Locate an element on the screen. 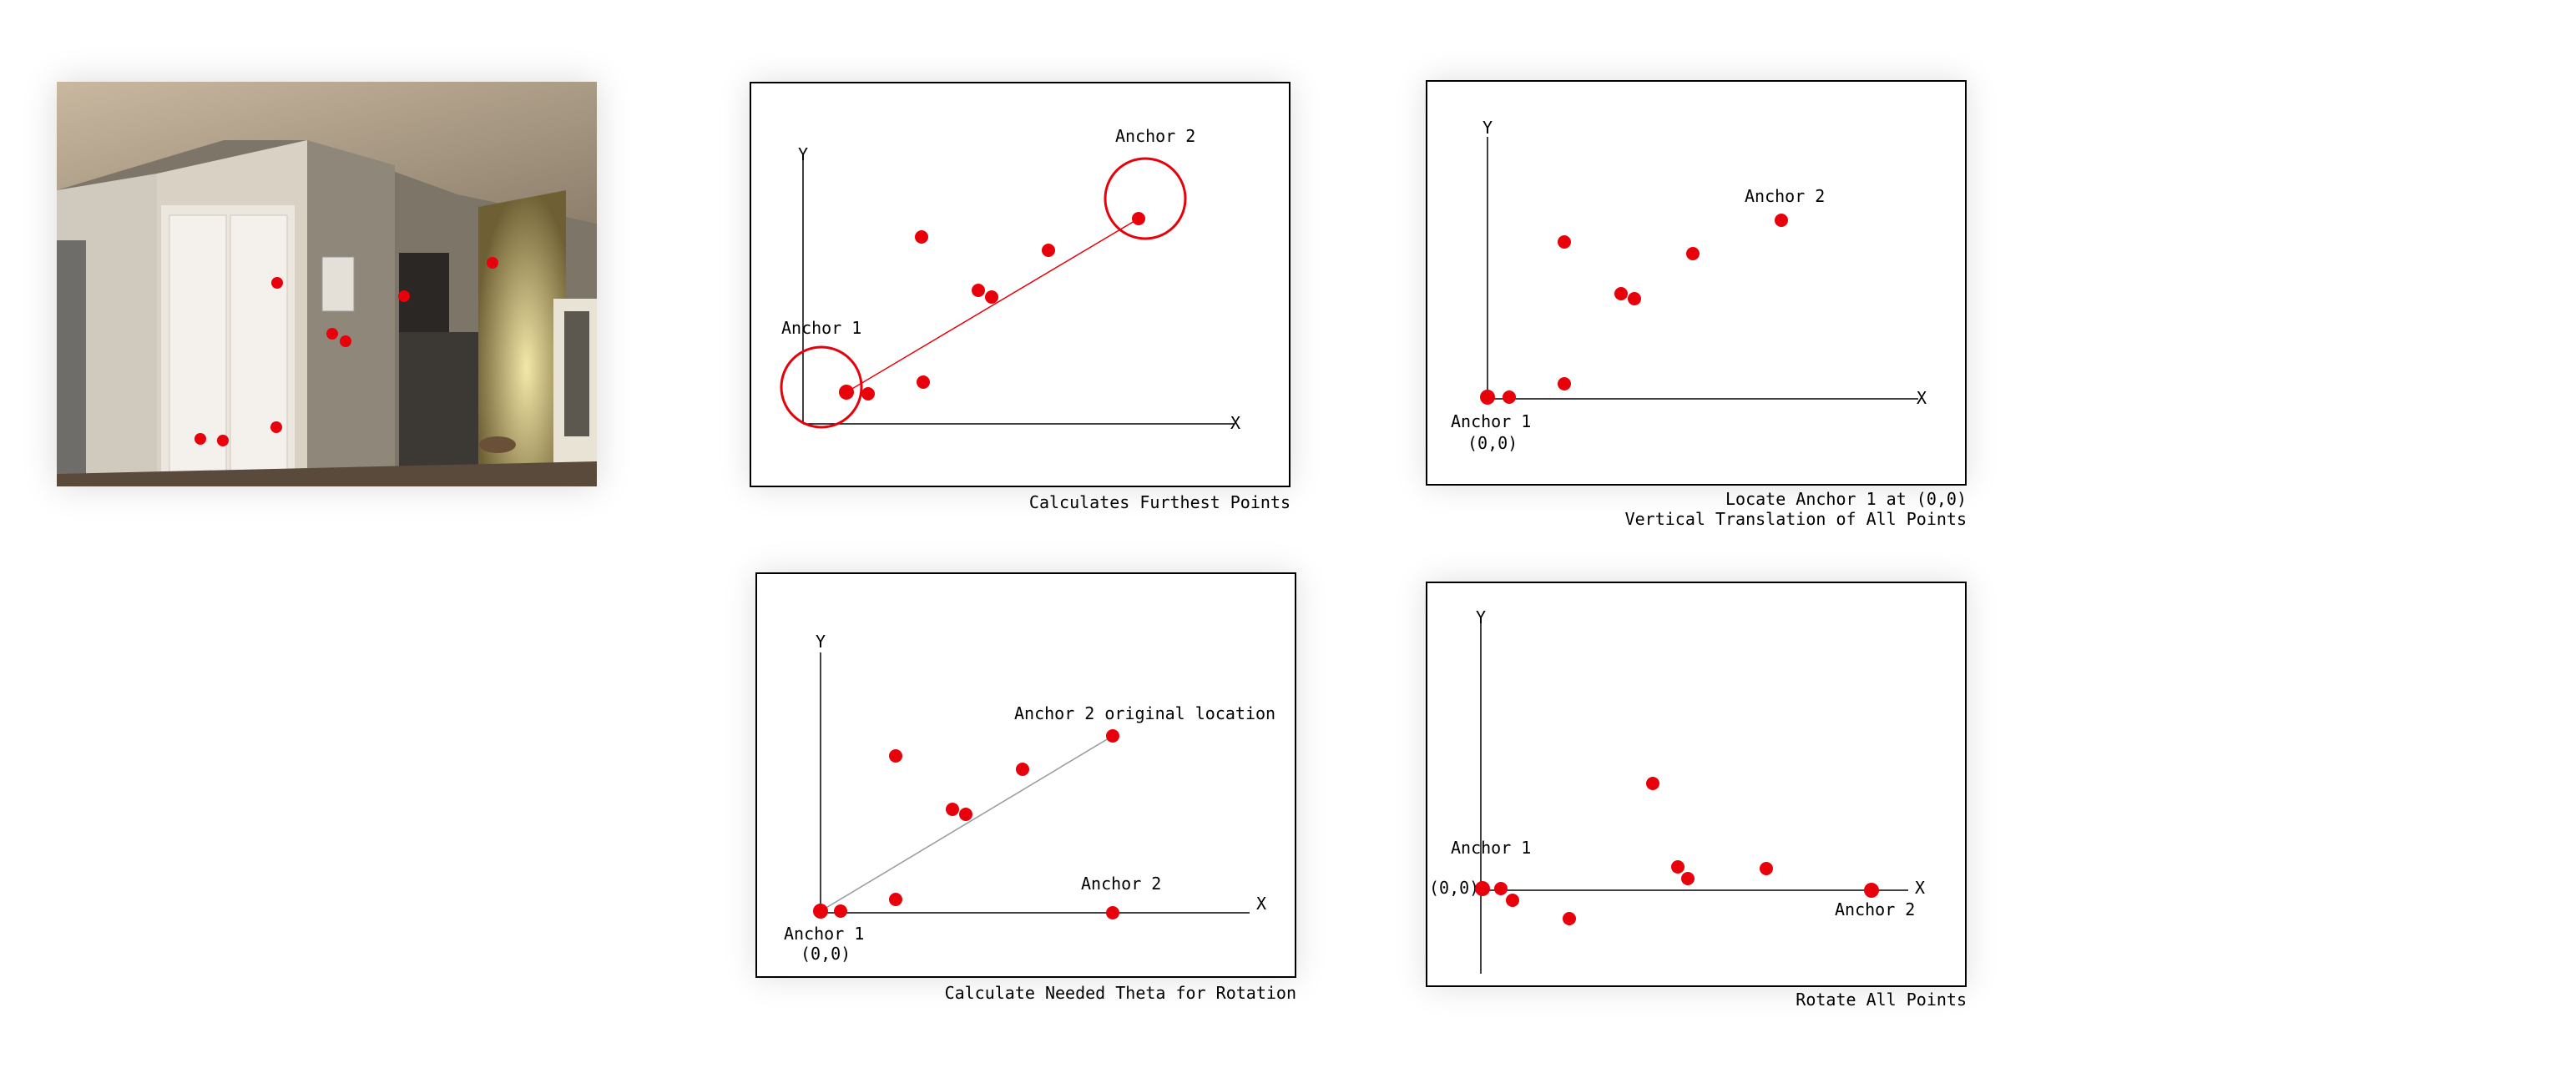 This screenshot has height=1088, width=2576. anchor-2-original-label: Anchor 2 original location is located at coordinates (1144, 713).